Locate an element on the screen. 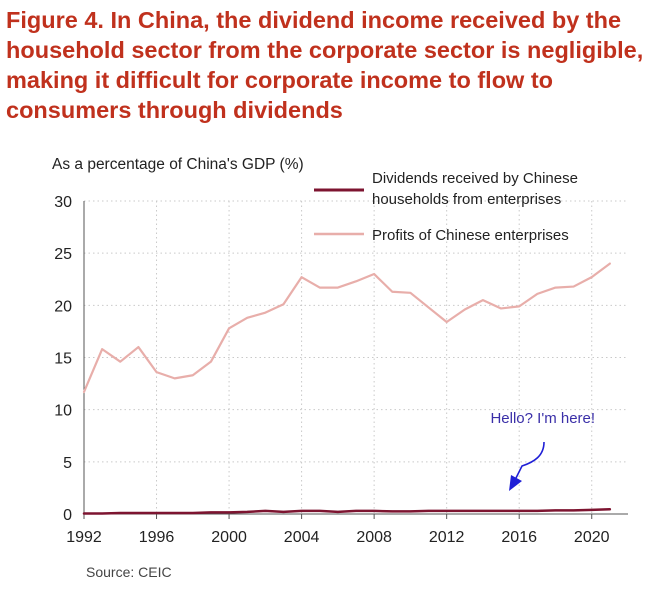 This screenshot has width=667, height=589. x-tick-label: 1996 is located at coordinates (157, 537).